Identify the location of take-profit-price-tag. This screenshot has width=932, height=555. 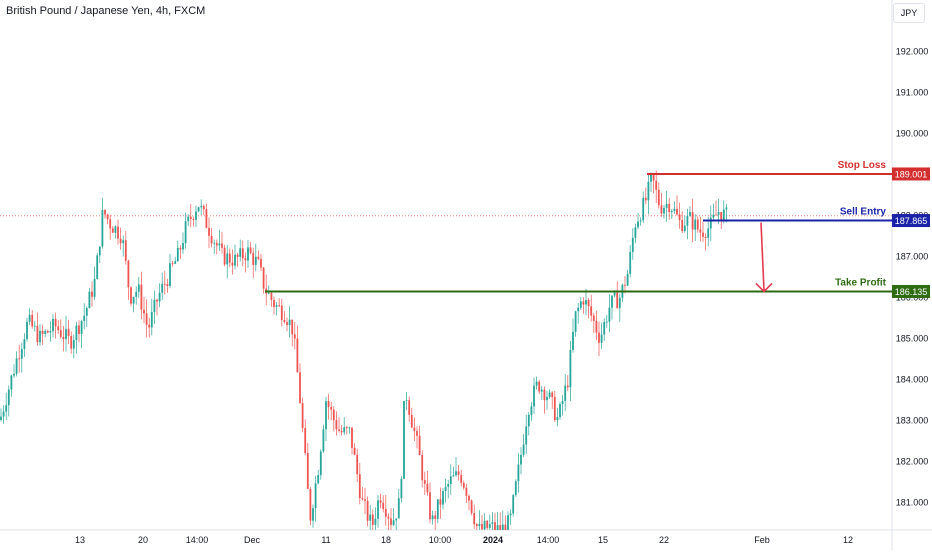
(911, 291).